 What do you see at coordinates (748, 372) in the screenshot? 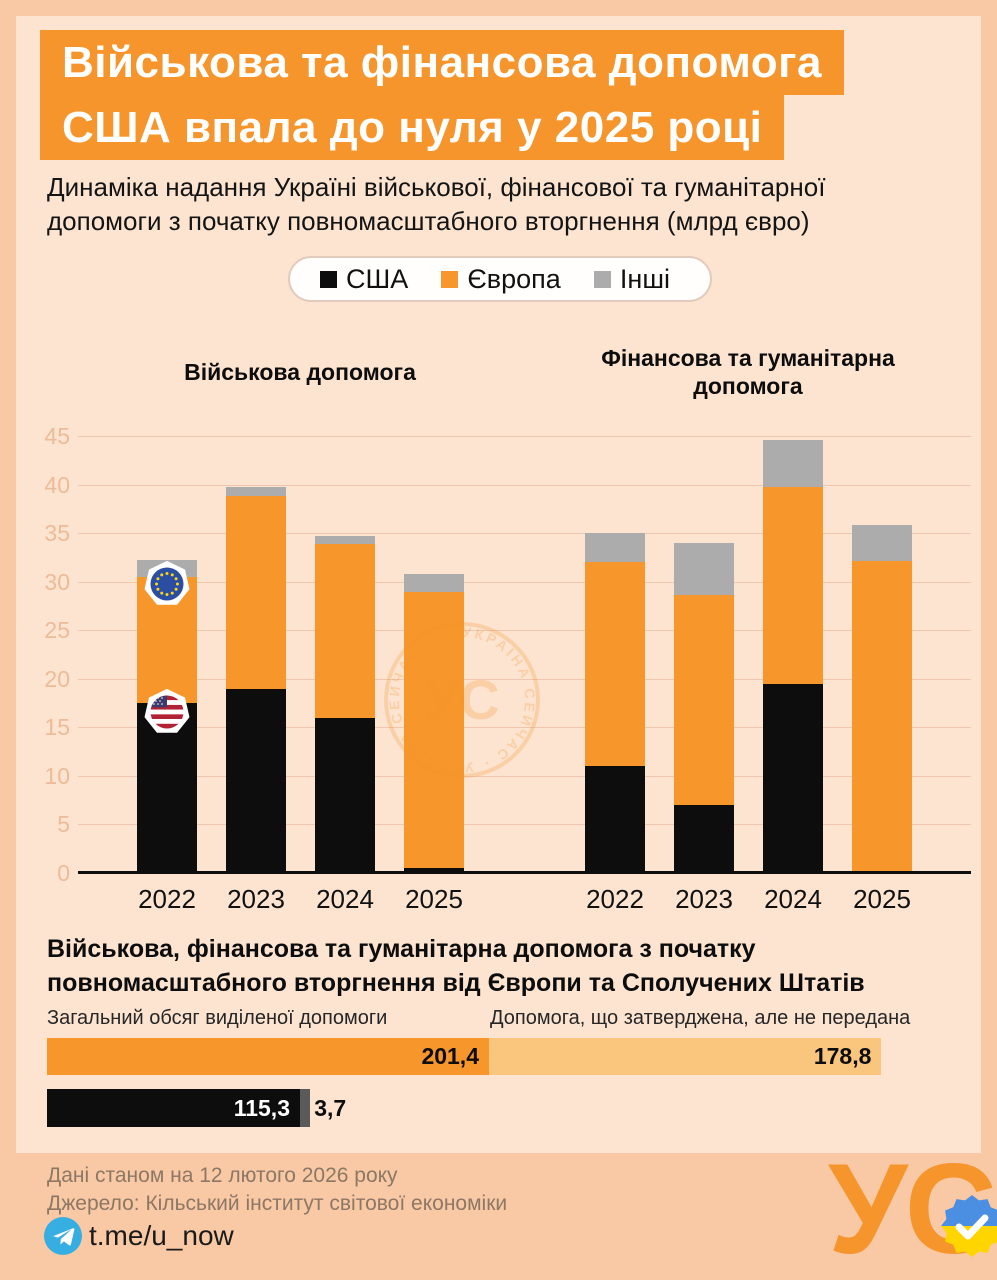
I see `financial-chart-title: Фінансова та гуманітарна допомога` at bounding box center [748, 372].